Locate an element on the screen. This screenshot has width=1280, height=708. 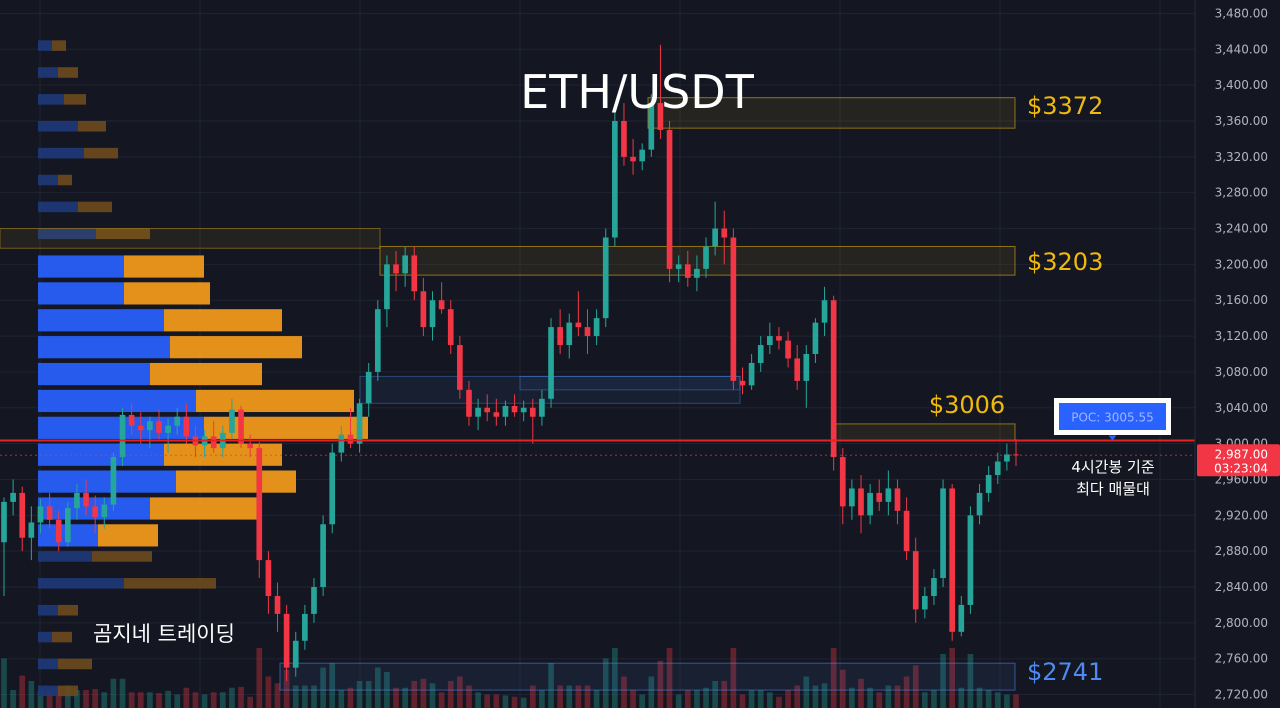
poc-pointer is located at coordinates (1112, 438).